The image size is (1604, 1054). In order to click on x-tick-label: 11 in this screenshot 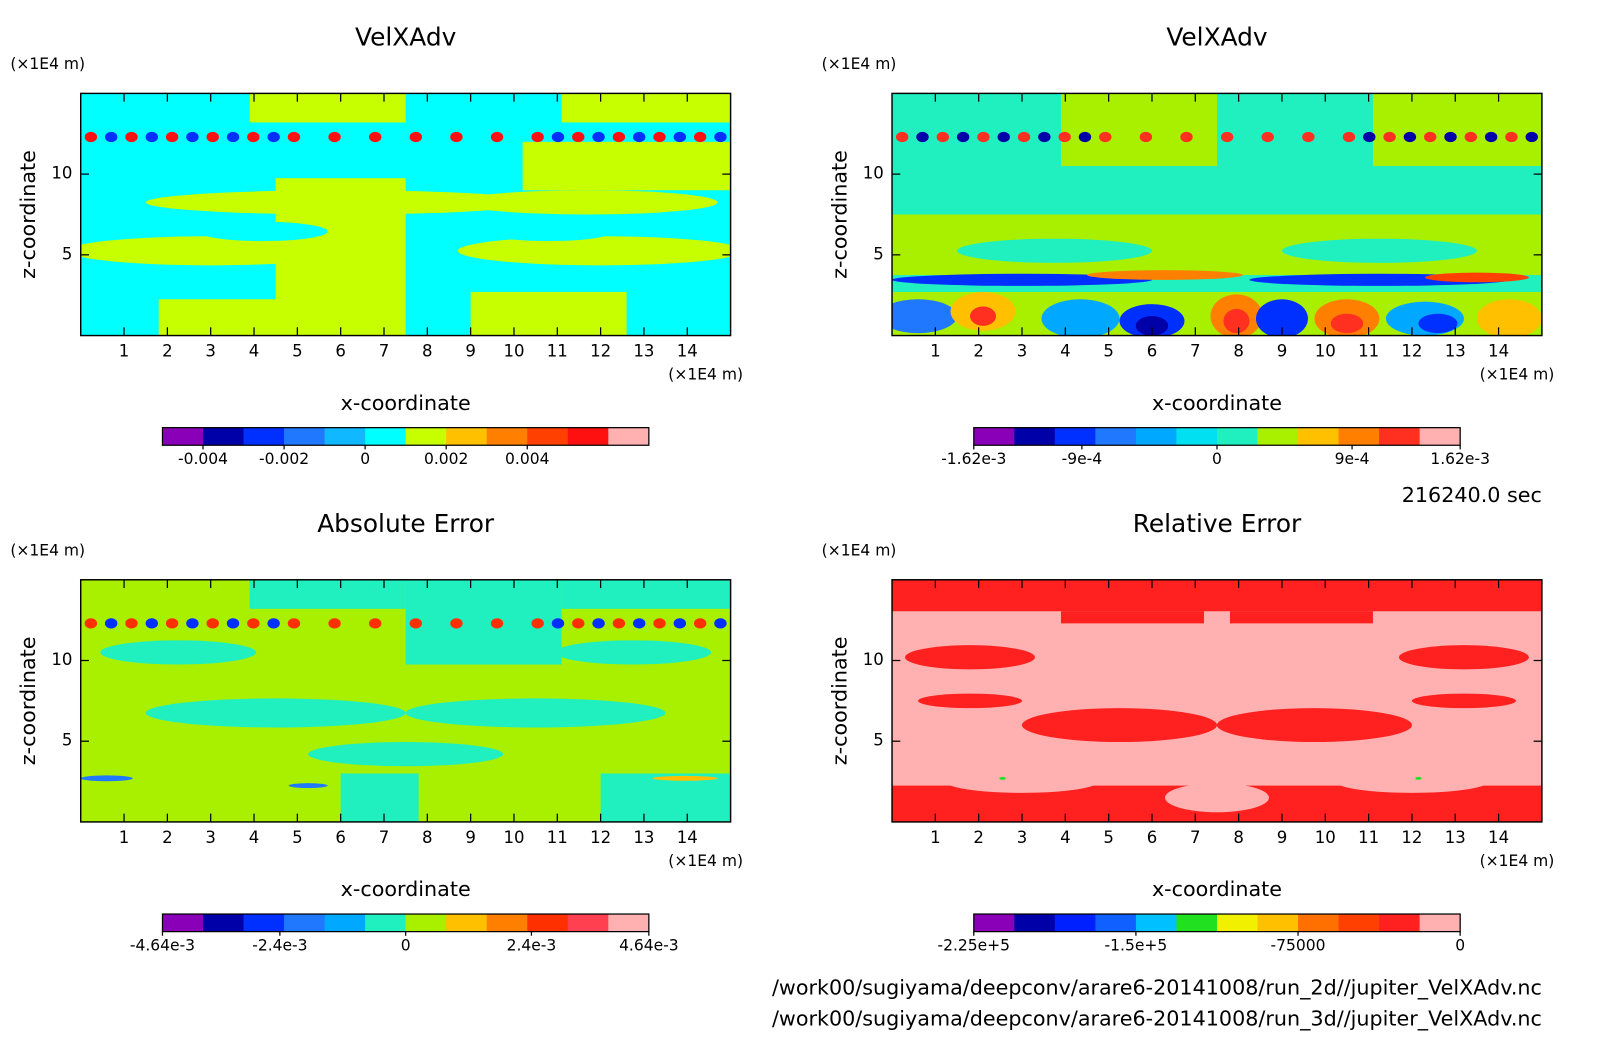, I will do `click(1368, 837)`.